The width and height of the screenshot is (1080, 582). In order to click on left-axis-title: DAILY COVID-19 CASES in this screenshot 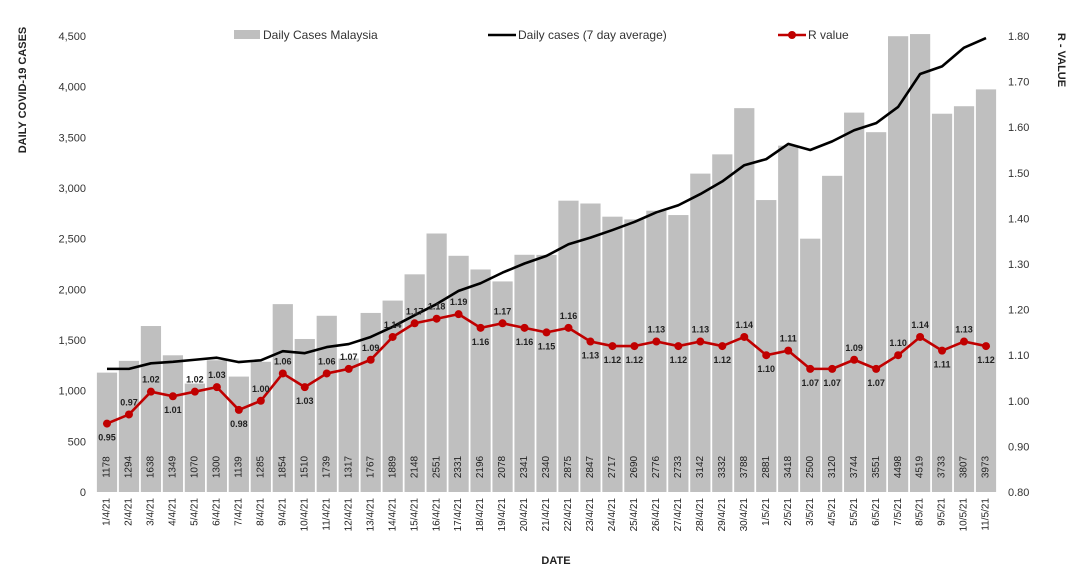, I will do `click(23, 90)`.